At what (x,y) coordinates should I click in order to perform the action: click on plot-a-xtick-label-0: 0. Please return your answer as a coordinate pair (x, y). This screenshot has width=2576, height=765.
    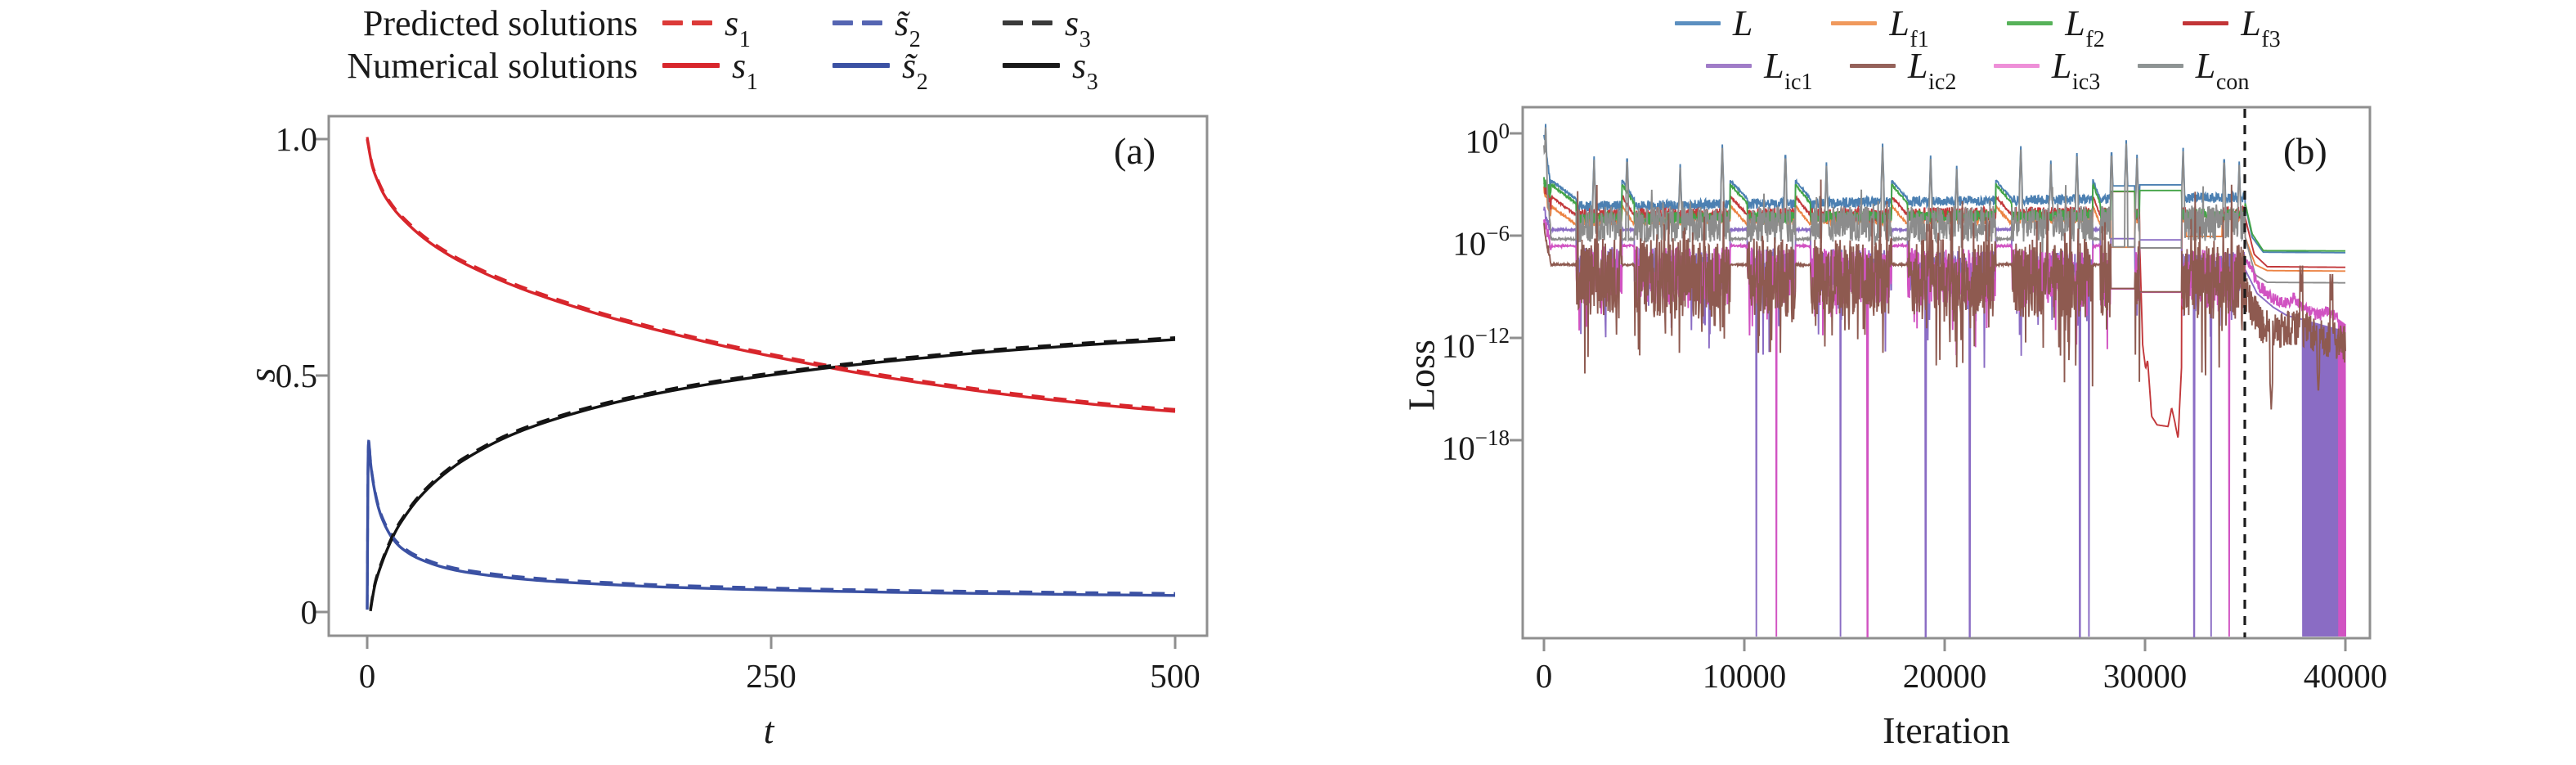
    Looking at the image, I should click on (367, 676).